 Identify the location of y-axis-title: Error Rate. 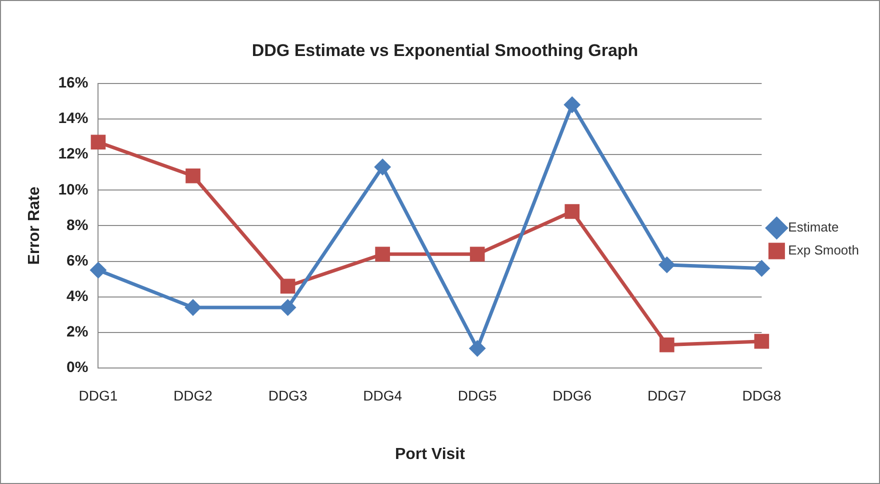
(35, 225).